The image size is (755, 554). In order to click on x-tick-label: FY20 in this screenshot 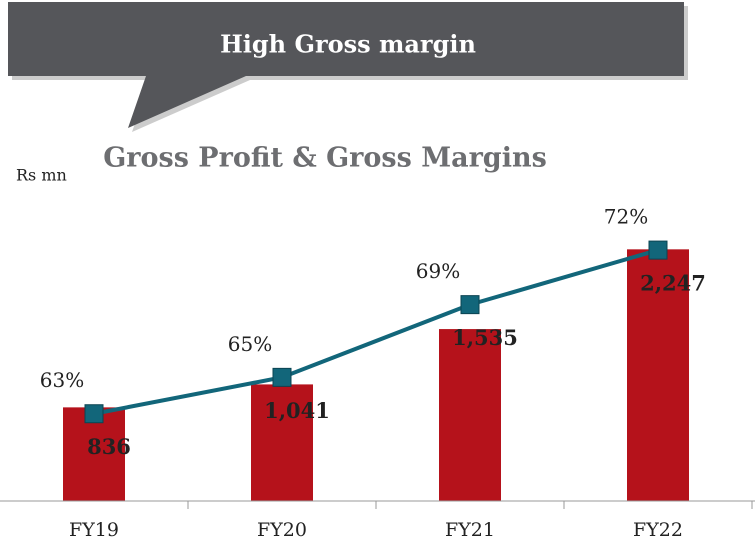, I will do `click(282, 530)`.